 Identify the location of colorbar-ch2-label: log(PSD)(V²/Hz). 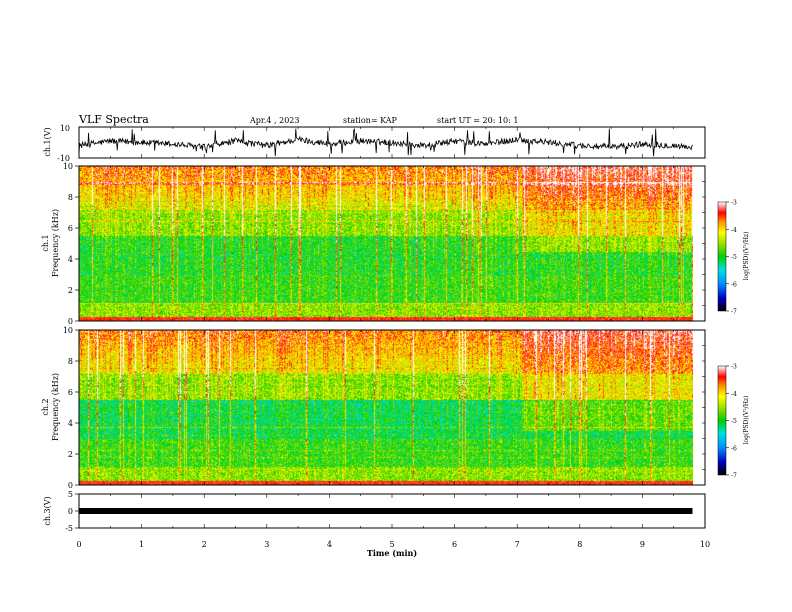
(746, 420).